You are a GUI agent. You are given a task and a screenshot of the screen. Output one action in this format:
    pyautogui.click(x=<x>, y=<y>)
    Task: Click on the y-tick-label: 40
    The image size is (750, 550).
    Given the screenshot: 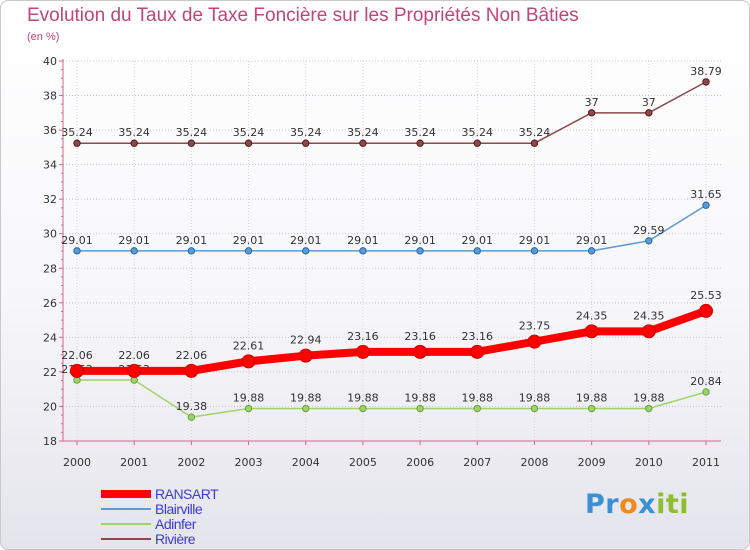 What is the action you would take?
    pyautogui.click(x=50, y=61)
    